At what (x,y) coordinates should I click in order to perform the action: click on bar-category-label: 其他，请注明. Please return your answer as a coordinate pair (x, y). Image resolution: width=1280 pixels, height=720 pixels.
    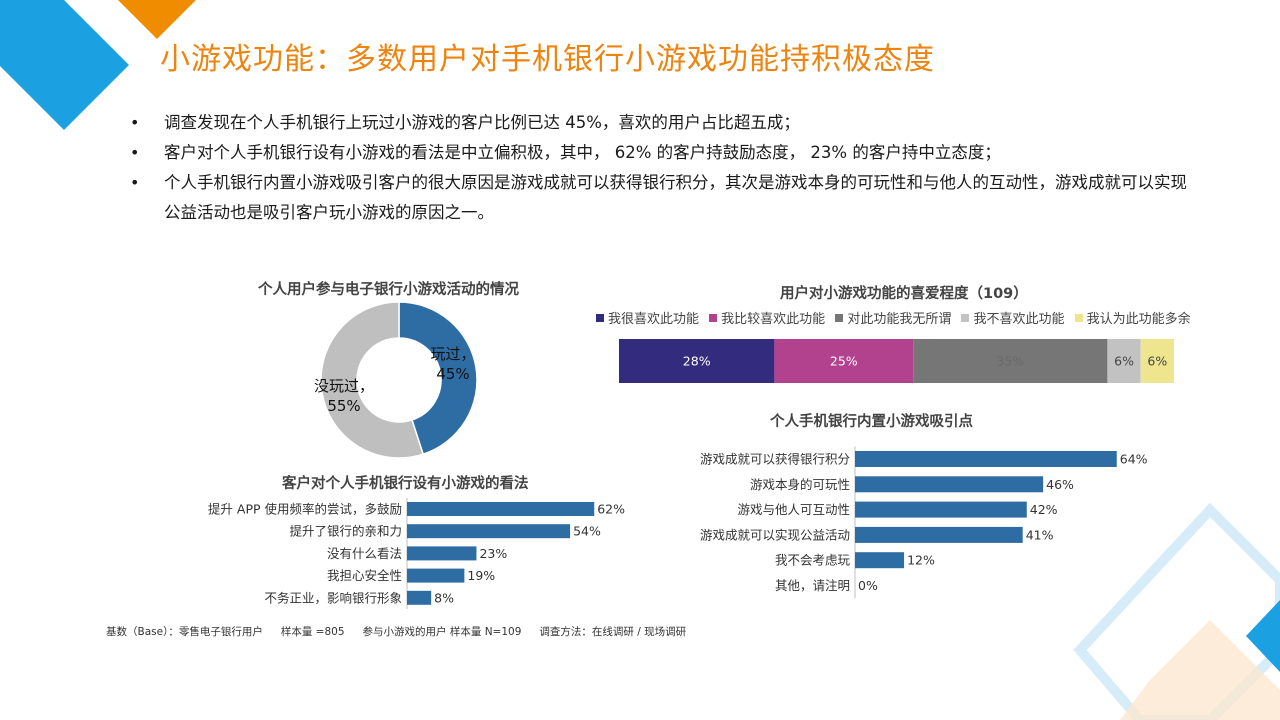
    Looking at the image, I should click on (812, 585).